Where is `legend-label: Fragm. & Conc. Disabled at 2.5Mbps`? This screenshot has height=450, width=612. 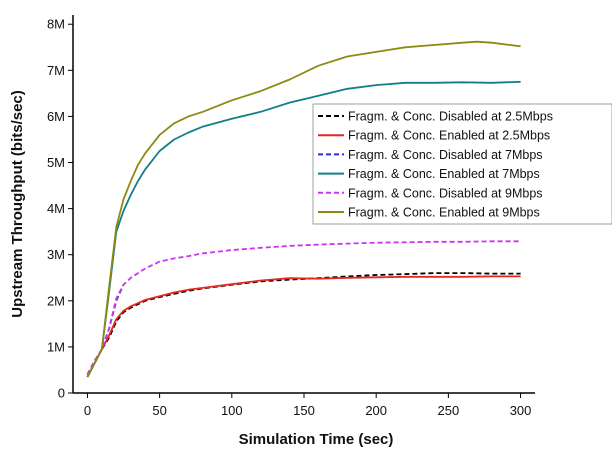
legend-label: Fragm. & Conc. Disabled at 2.5Mbps is located at coordinates (450, 117).